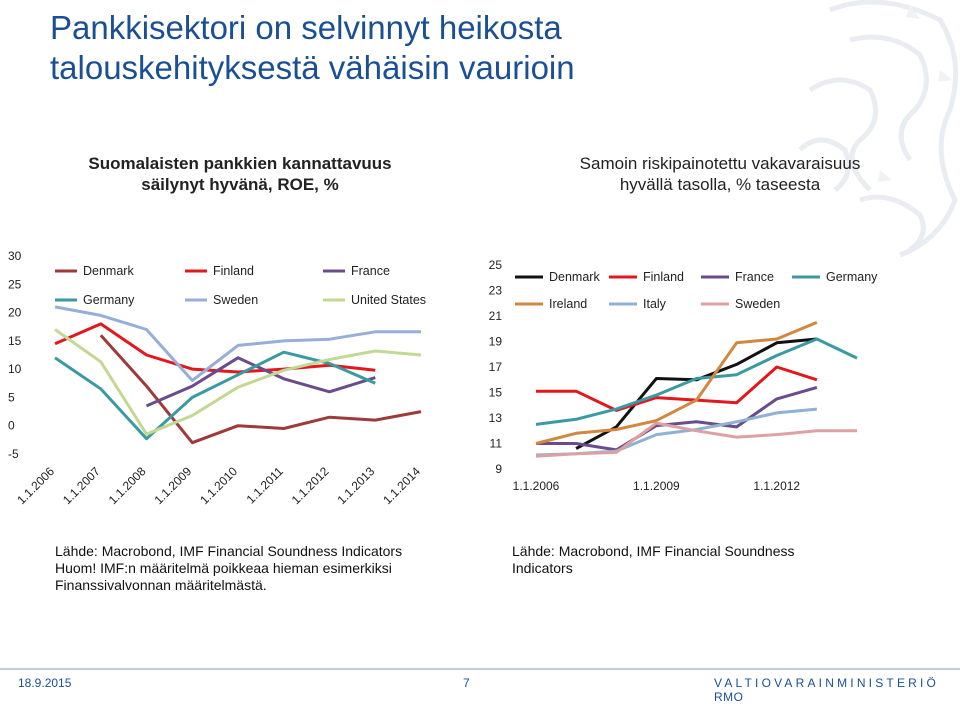 The width and height of the screenshot is (960, 704). Describe the element at coordinates (15, 341) in the screenshot. I see `y-tick-label-0-15: 15` at that location.